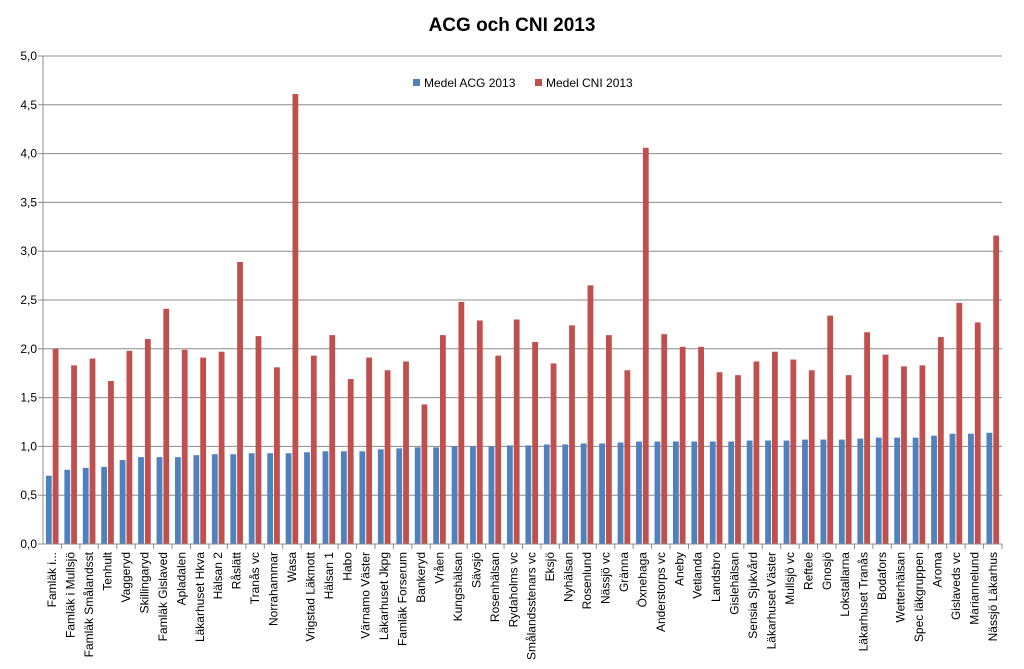 The height and width of the screenshot is (669, 1024). I want to click on y-tick-label: 0,0, so click(28, 544).